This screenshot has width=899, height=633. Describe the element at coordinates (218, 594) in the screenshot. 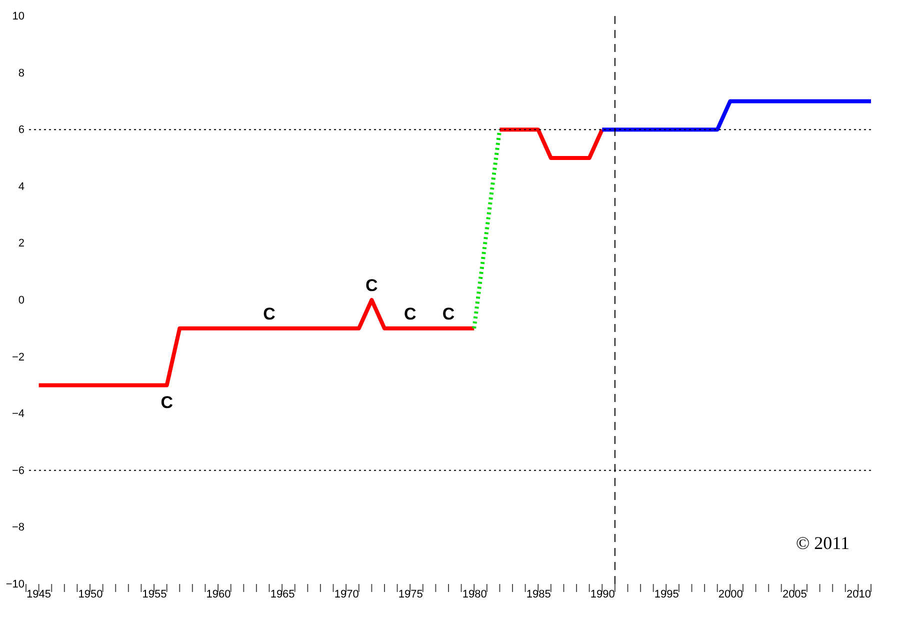

I see `x-tick-label: 1960` at that location.